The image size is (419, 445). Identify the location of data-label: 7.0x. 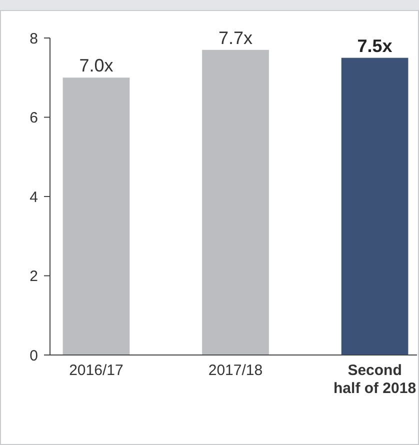
(96, 66).